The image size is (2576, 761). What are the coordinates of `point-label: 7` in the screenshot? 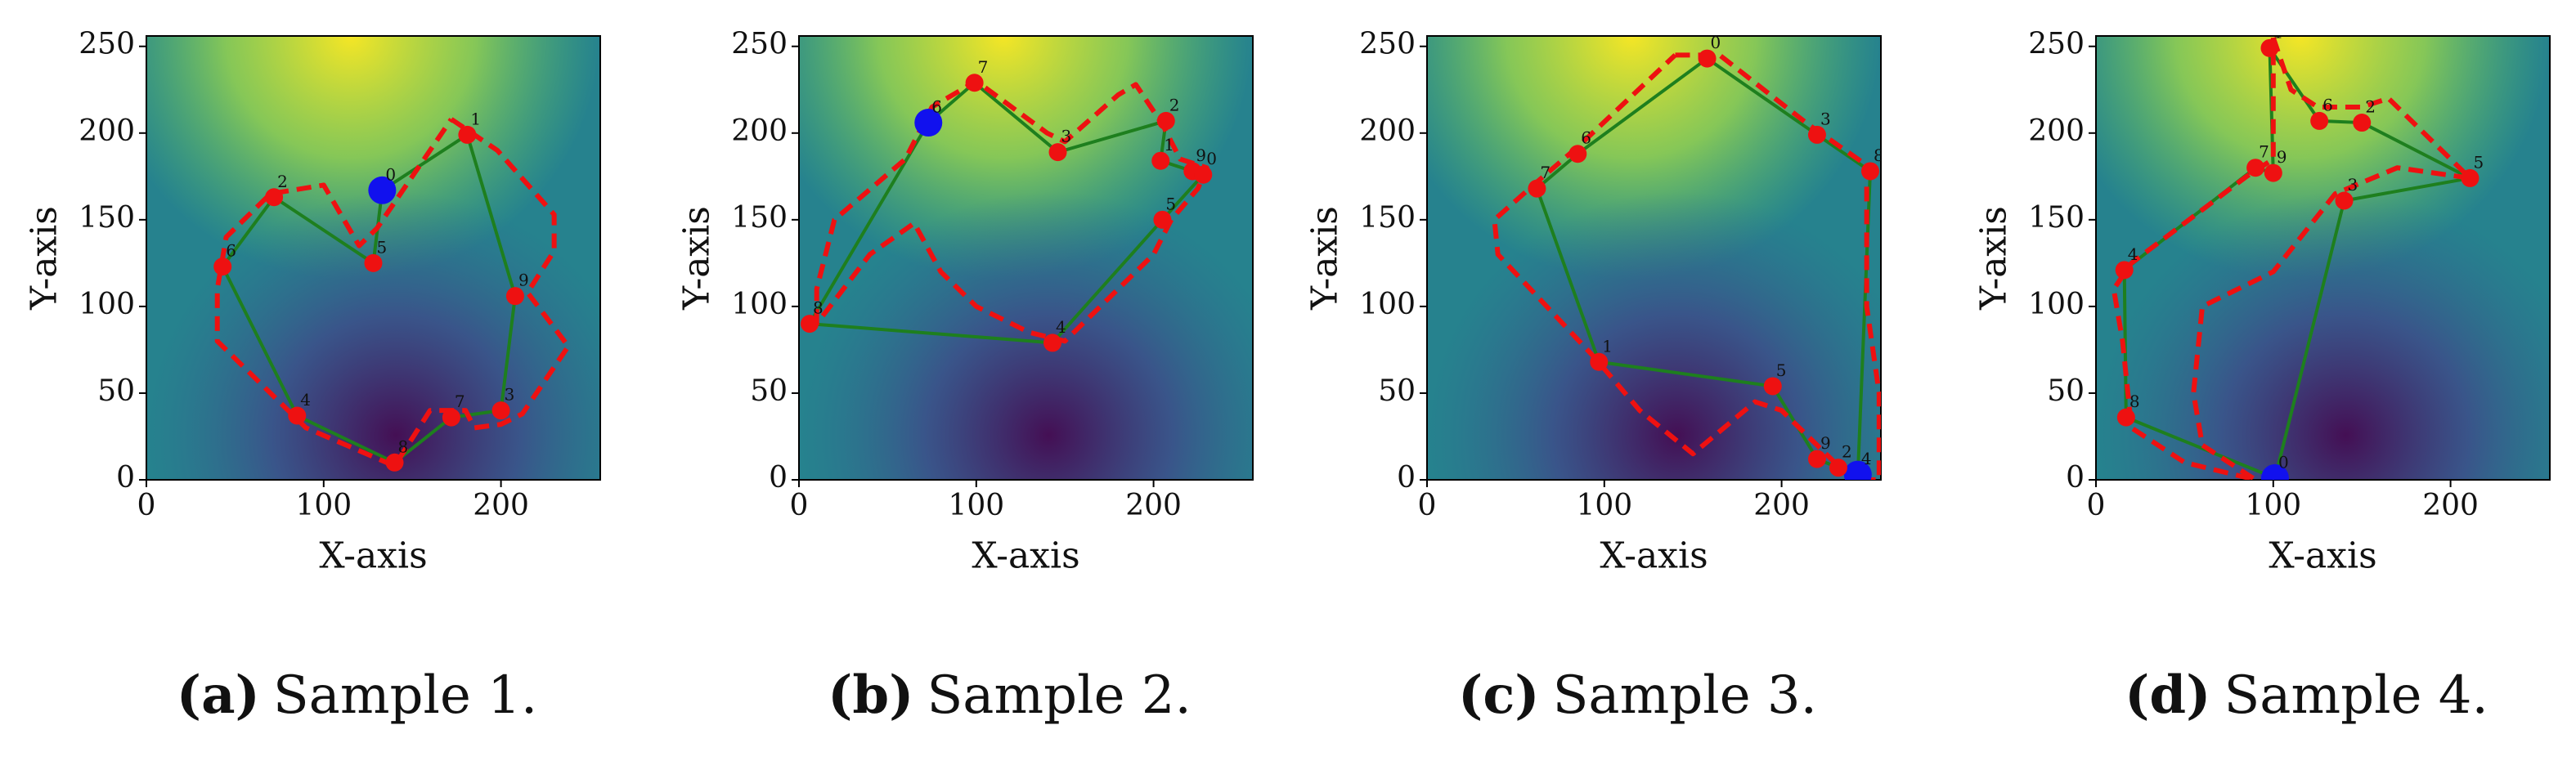 It's located at (2264, 152).